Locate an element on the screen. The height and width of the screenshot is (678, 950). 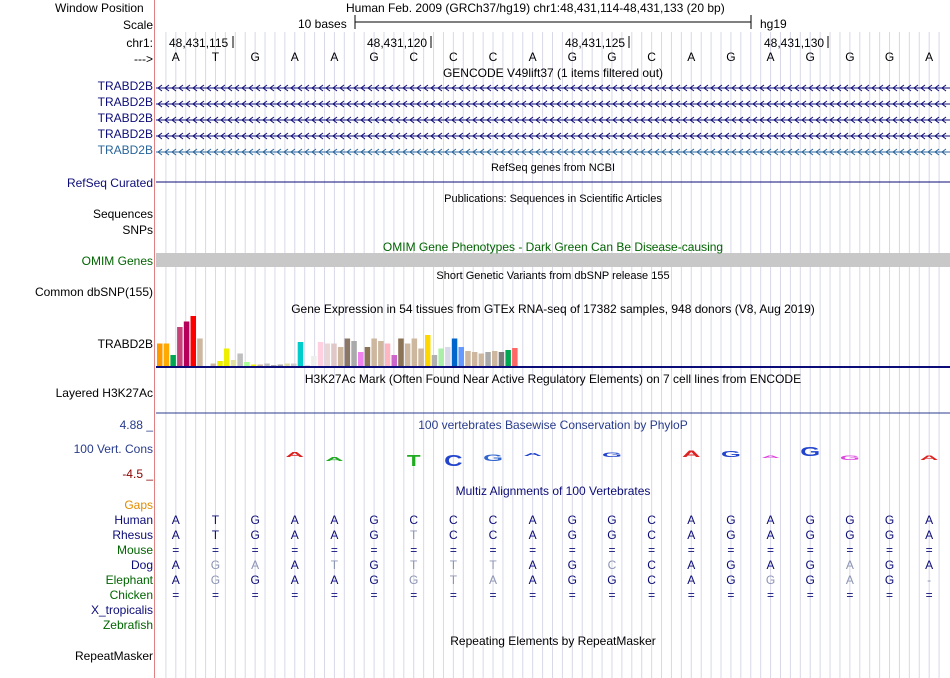
multiz-species-label: Chicken is located at coordinates (131, 595).